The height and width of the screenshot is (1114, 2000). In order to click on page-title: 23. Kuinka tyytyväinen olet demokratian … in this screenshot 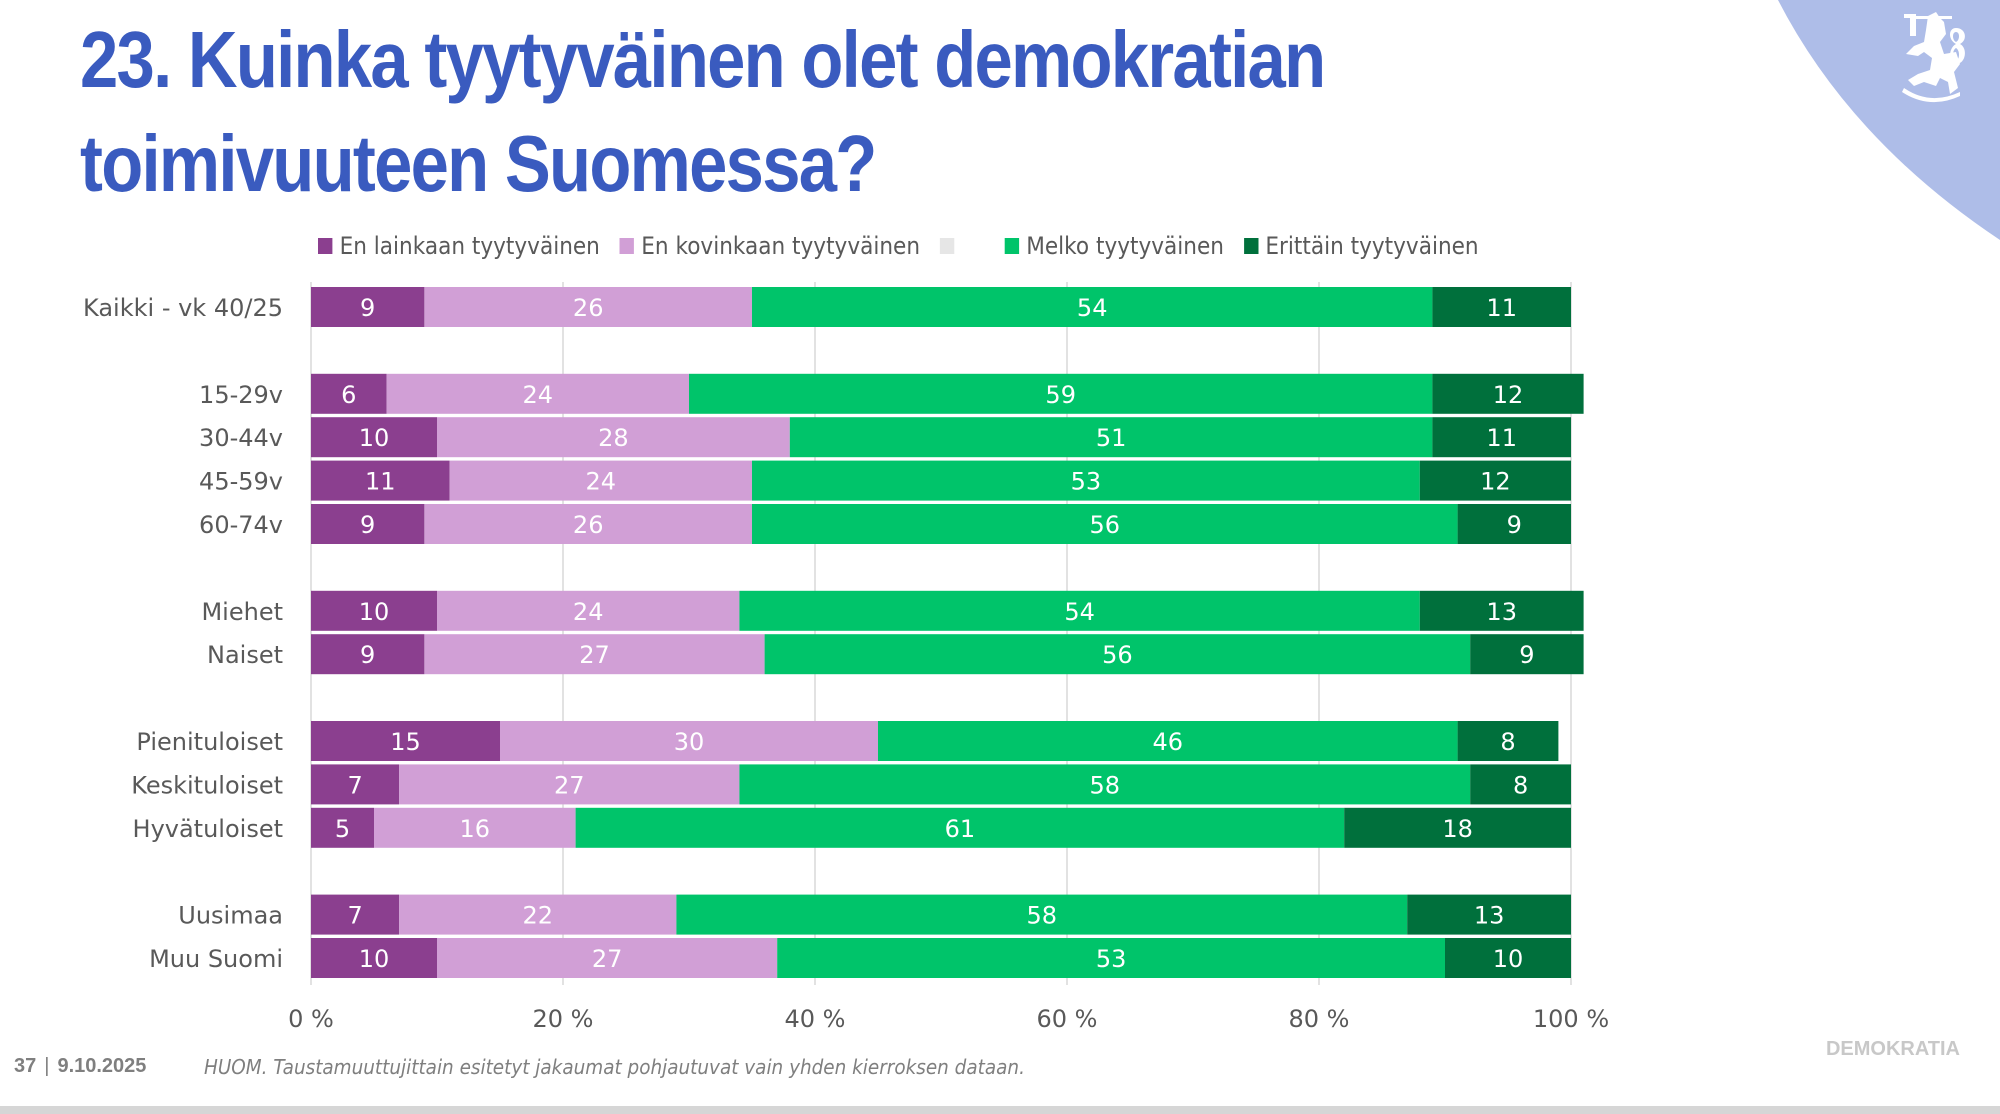, I will do `click(725, 112)`.